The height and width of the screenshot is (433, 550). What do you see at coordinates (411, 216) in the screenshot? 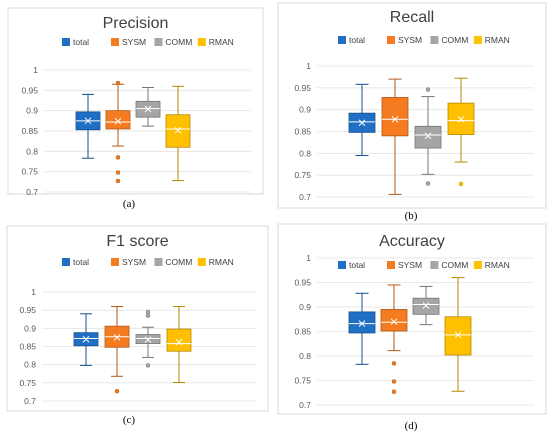
I see `caption-b: (b)` at bounding box center [411, 216].